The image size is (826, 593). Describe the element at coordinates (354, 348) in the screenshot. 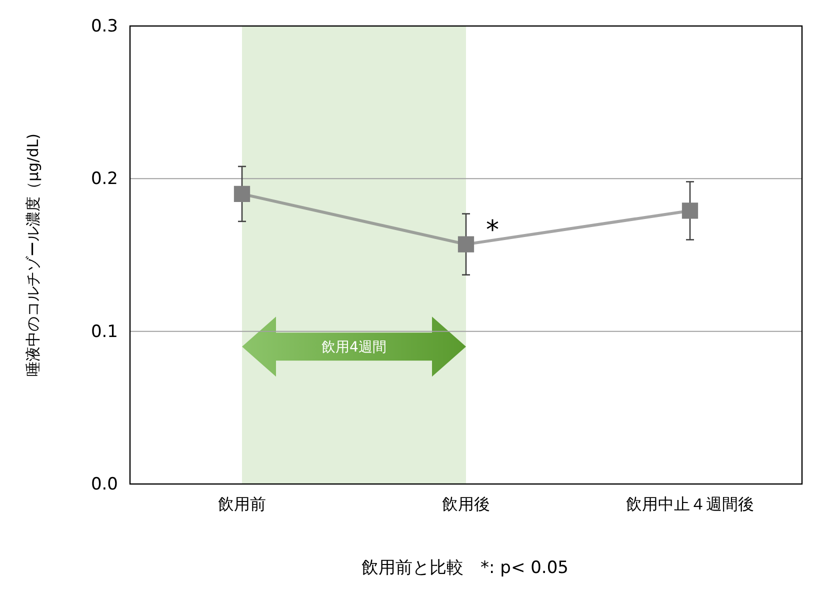

I see `band-label: 飲用4週間` at that location.